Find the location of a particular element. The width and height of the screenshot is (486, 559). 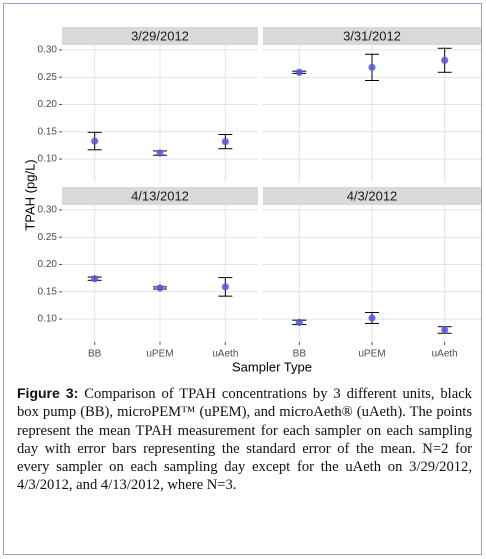

panel-title: 4/13/2012 is located at coordinates (160, 195).